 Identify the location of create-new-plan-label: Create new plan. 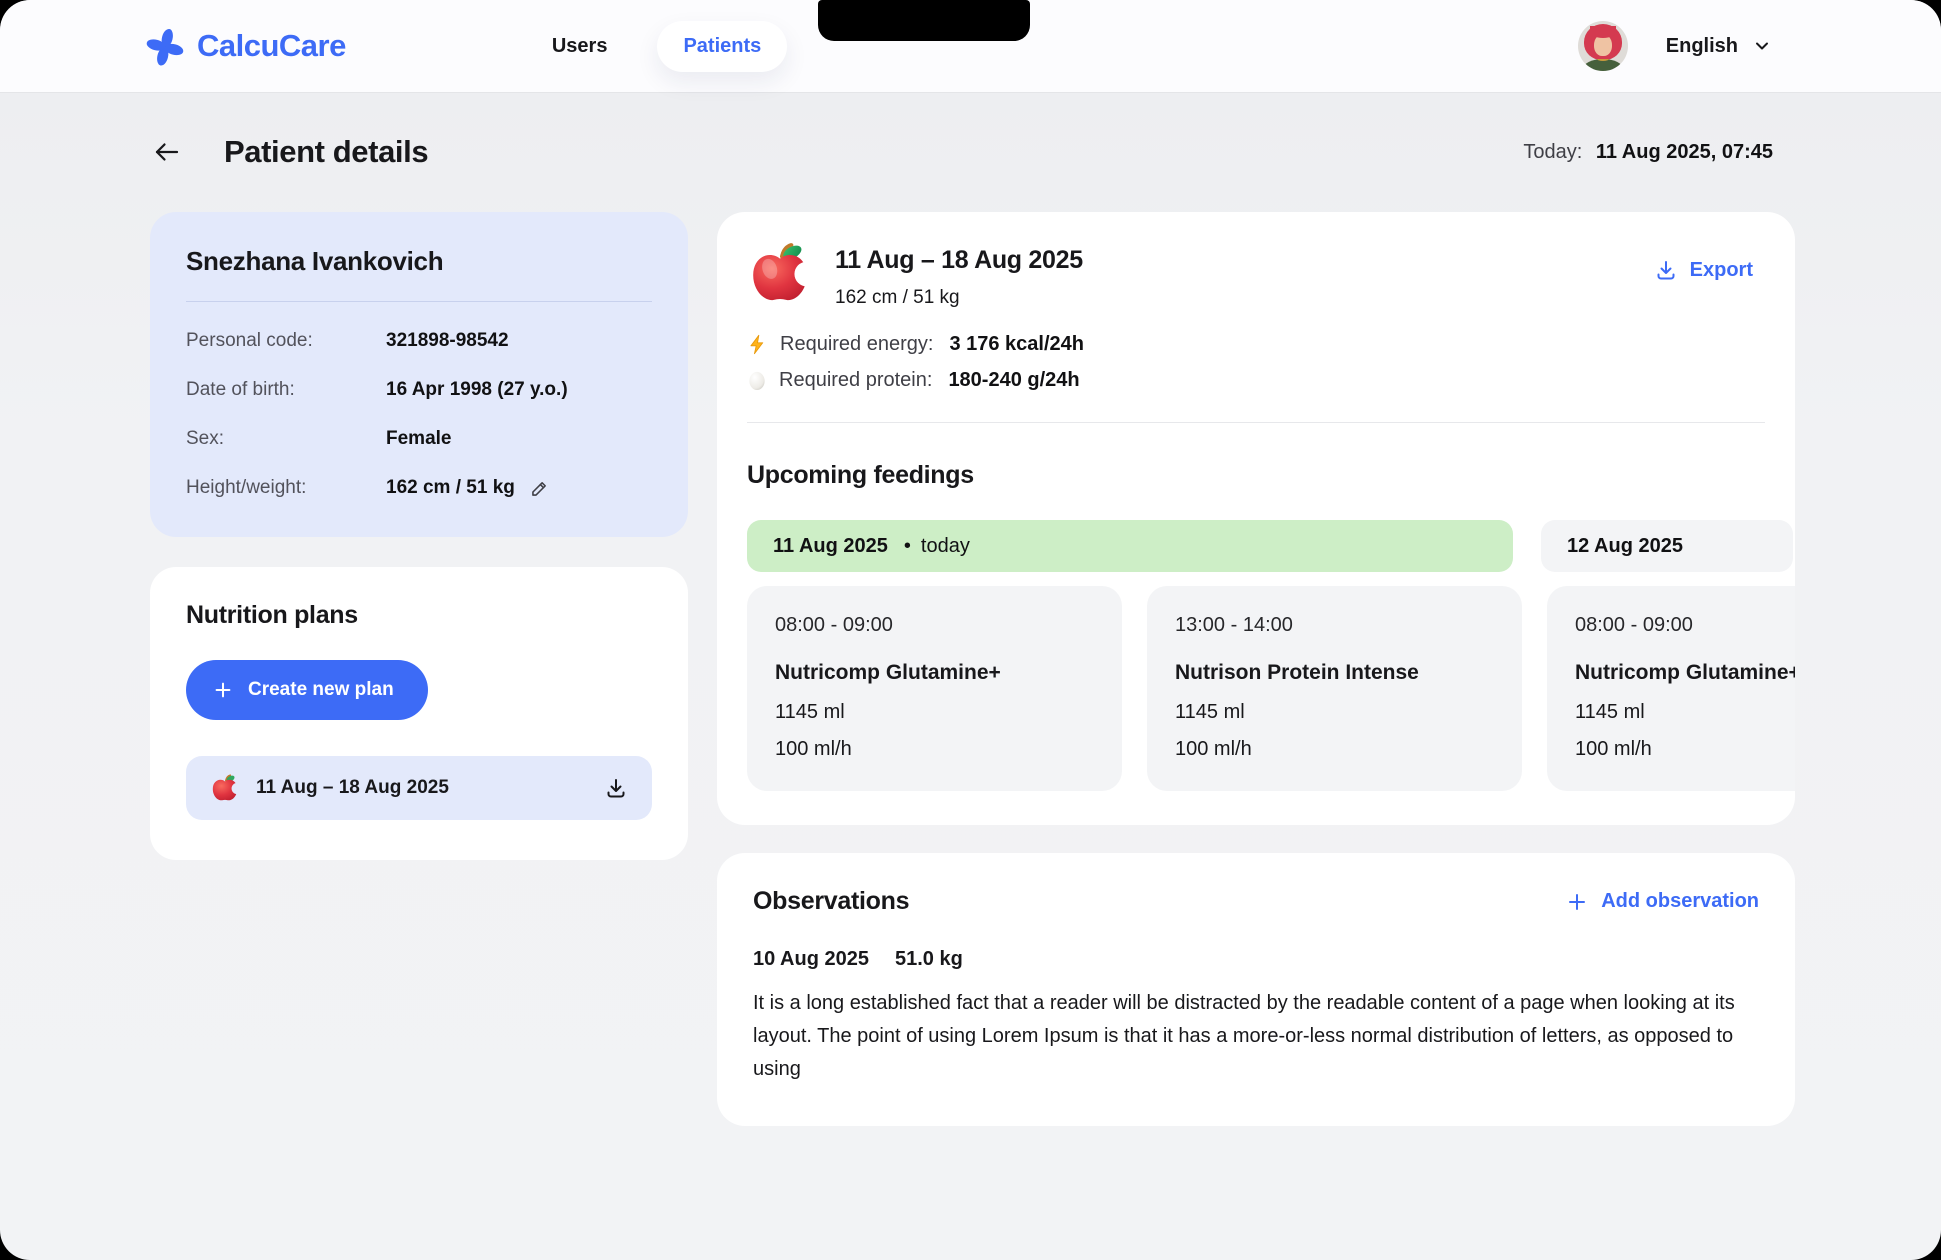
(321, 689).